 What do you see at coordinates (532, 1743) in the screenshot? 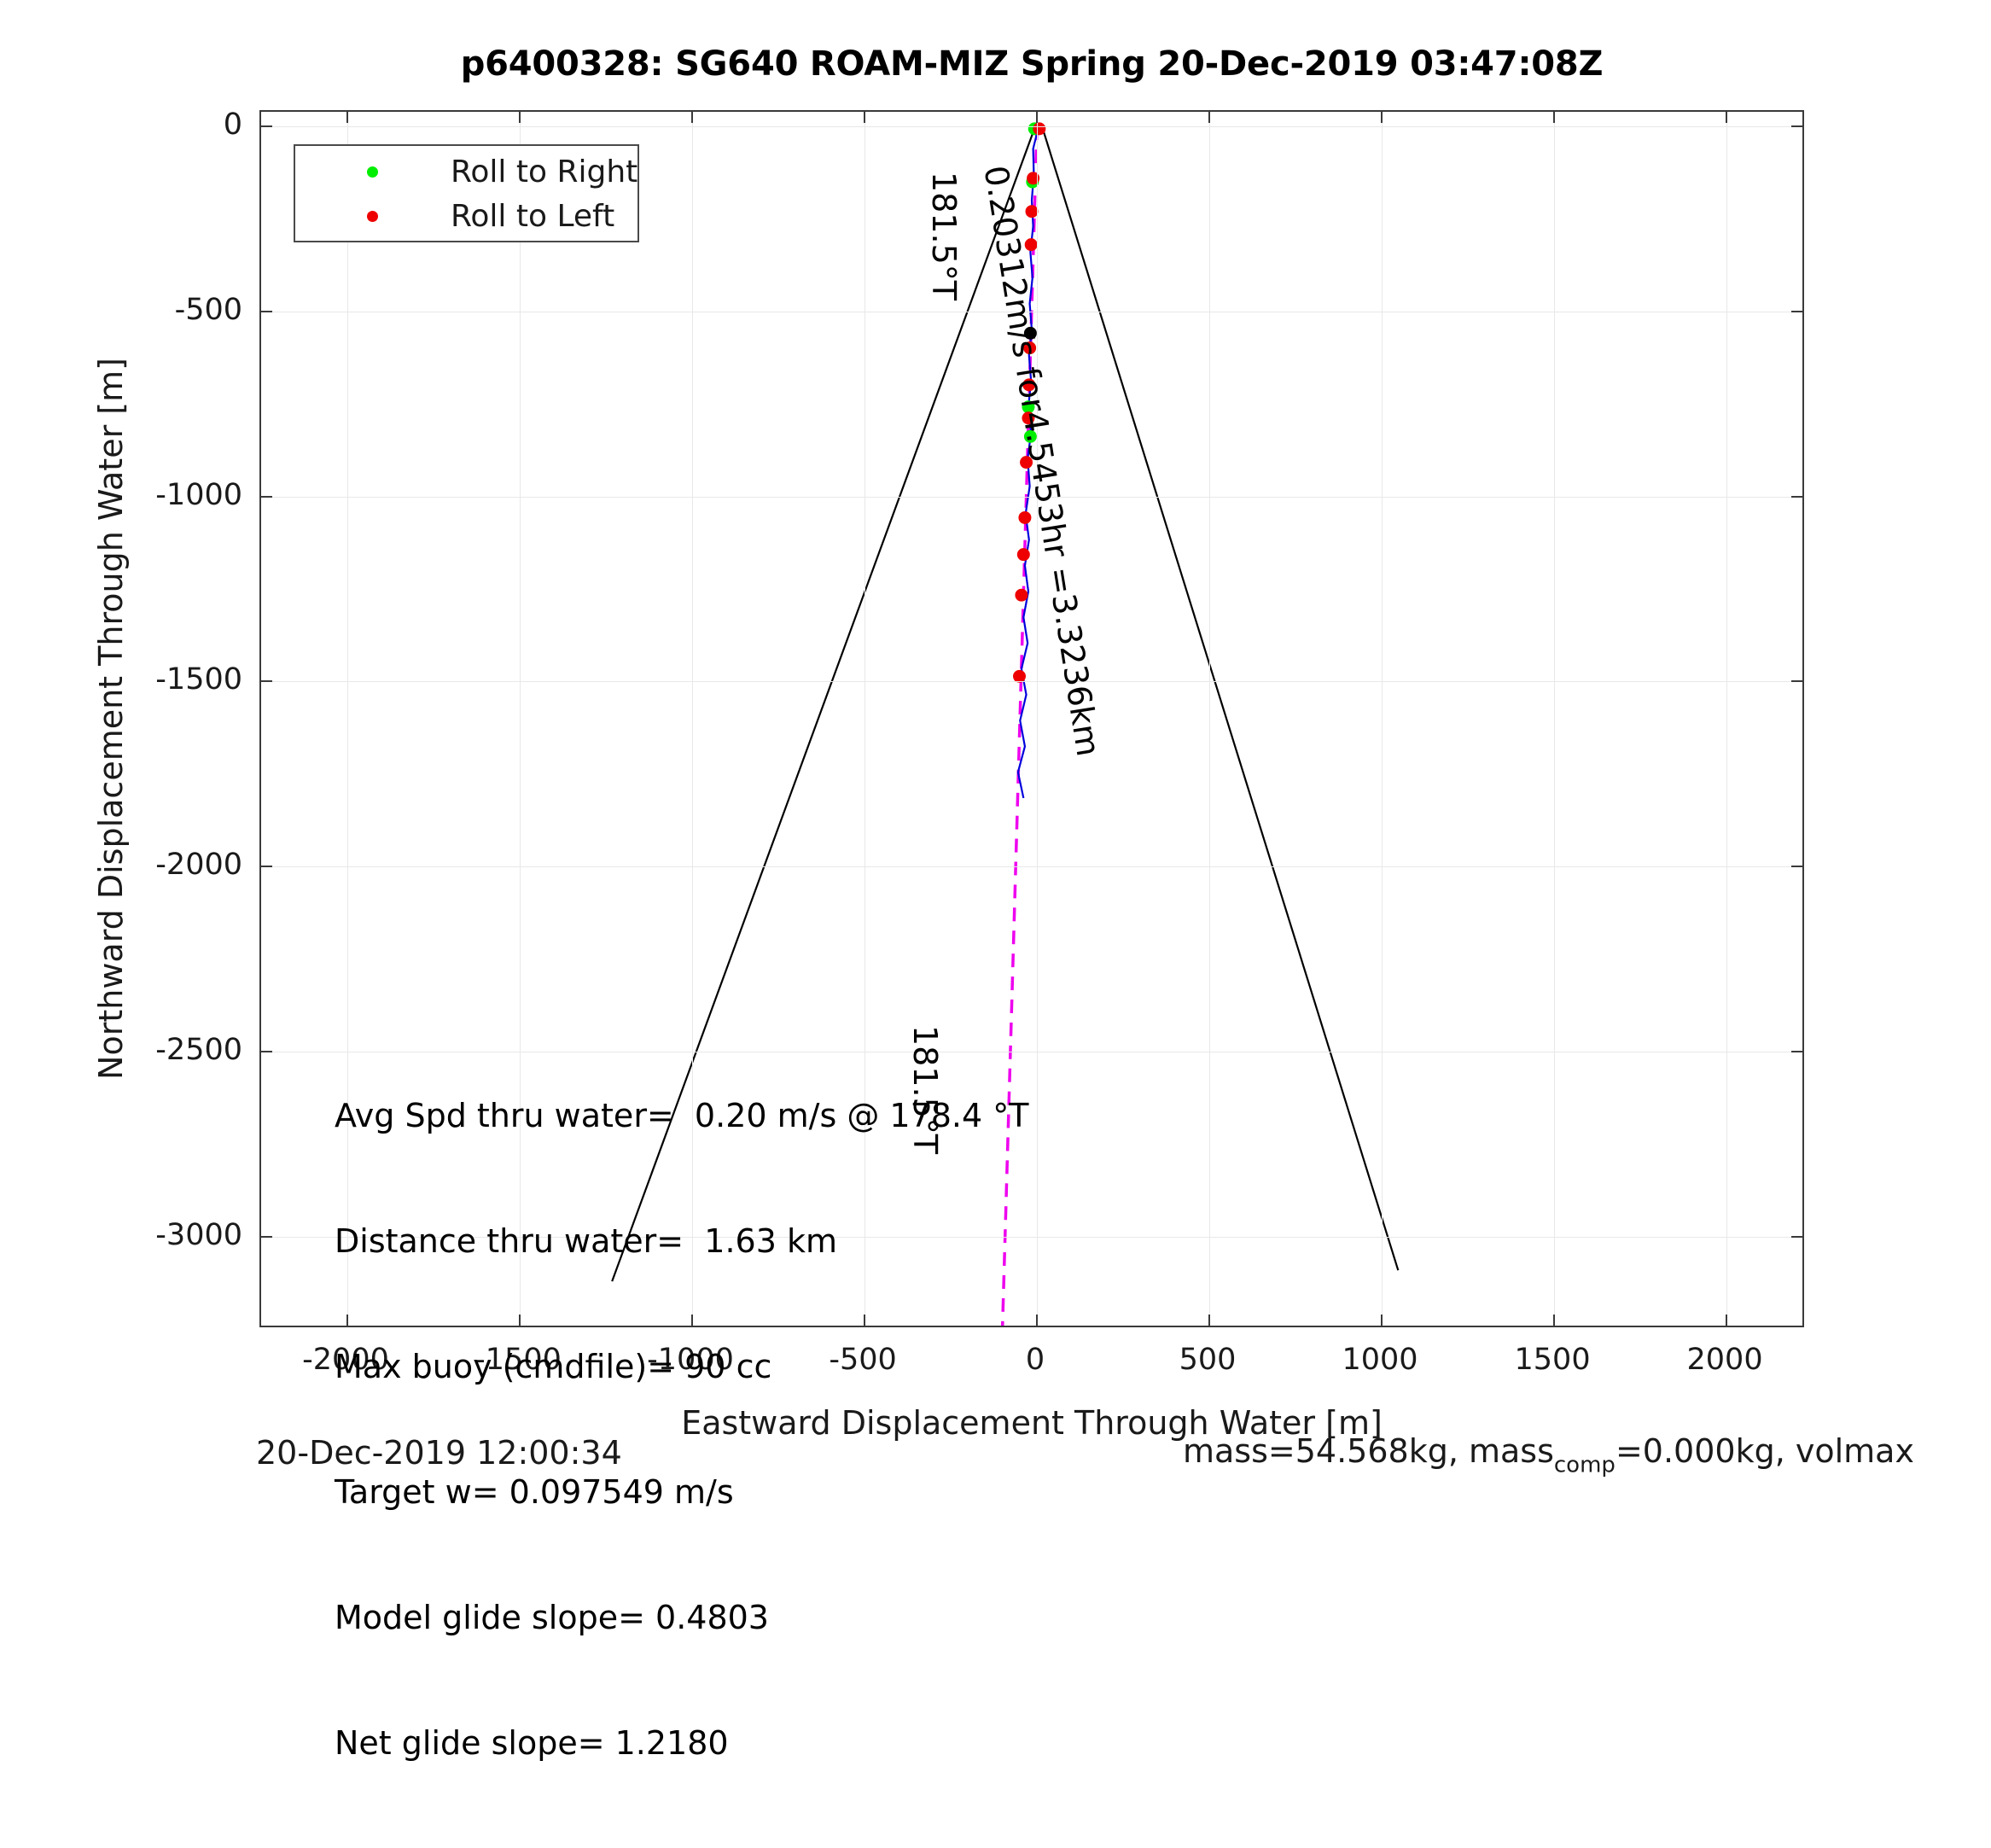
I see `annotation-line-net-glide-slope: Net glide slope= 1.2180` at bounding box center [532, 1743].